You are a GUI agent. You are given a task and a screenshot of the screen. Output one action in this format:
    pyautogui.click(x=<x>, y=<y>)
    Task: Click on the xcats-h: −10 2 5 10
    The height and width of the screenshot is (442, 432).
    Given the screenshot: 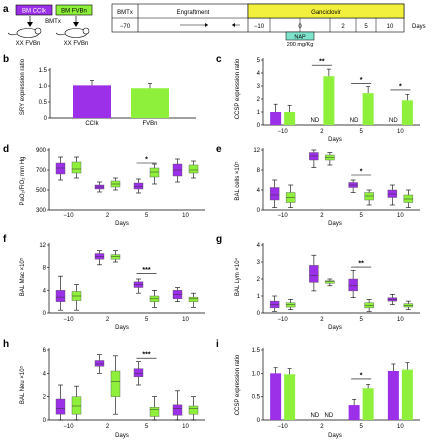 What is the action you would take?
    pyautogui.click(x=126, y=427)
    